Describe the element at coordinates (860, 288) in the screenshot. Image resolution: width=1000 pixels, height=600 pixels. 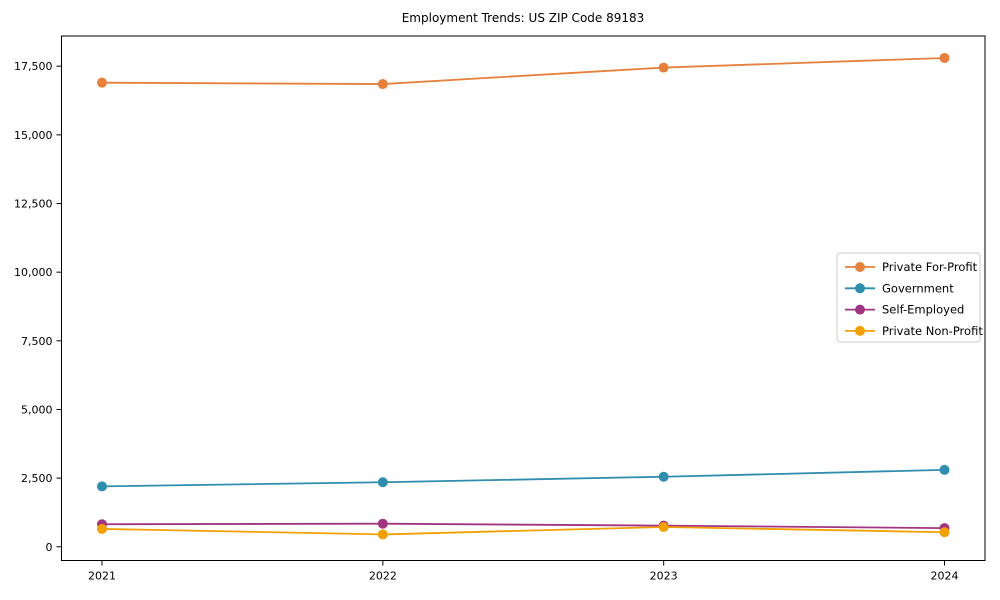
I see `legend-marker-government` at that location.